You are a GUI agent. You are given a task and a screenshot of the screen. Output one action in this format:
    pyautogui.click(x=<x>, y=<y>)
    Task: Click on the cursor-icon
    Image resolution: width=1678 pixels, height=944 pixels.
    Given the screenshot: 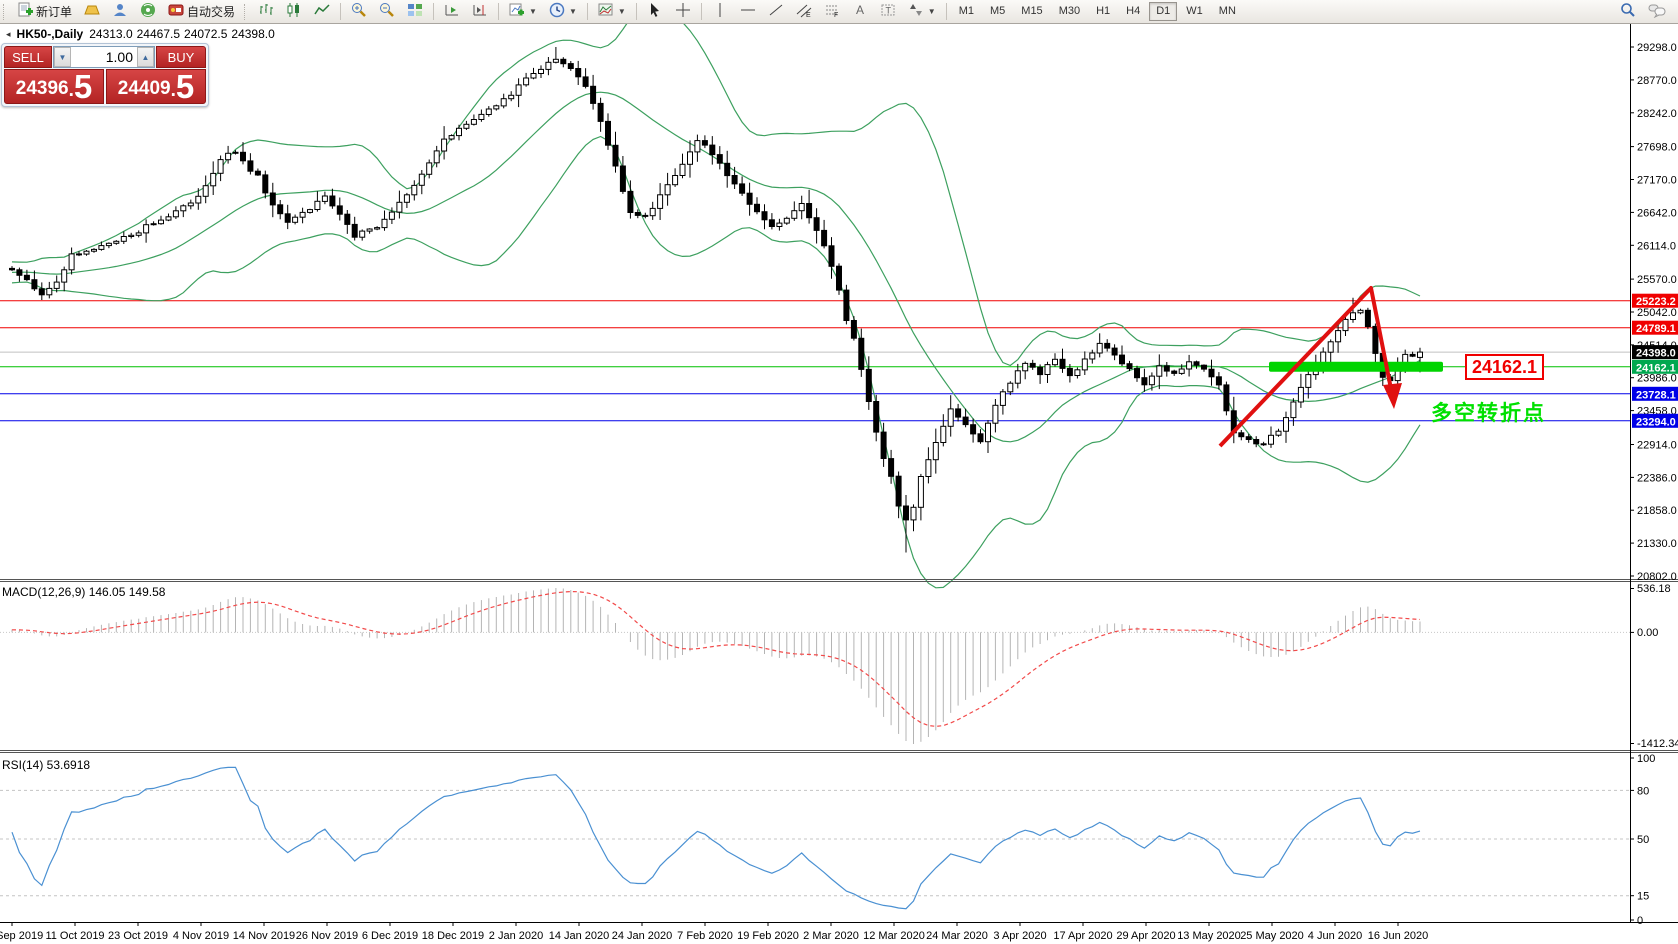 What is the action you would take?
    pyautogui.click(x=655, y=11)
    